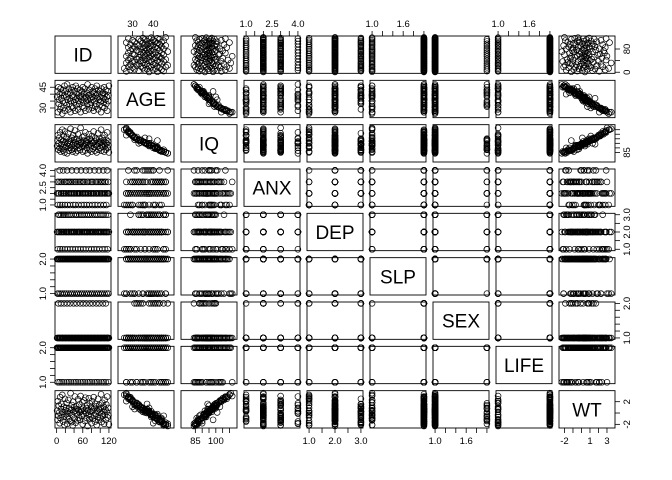 Image resolution: width=672 pixels, height=480 pixels. I want to click on panel-dep-vs-life, so click(524, 232).